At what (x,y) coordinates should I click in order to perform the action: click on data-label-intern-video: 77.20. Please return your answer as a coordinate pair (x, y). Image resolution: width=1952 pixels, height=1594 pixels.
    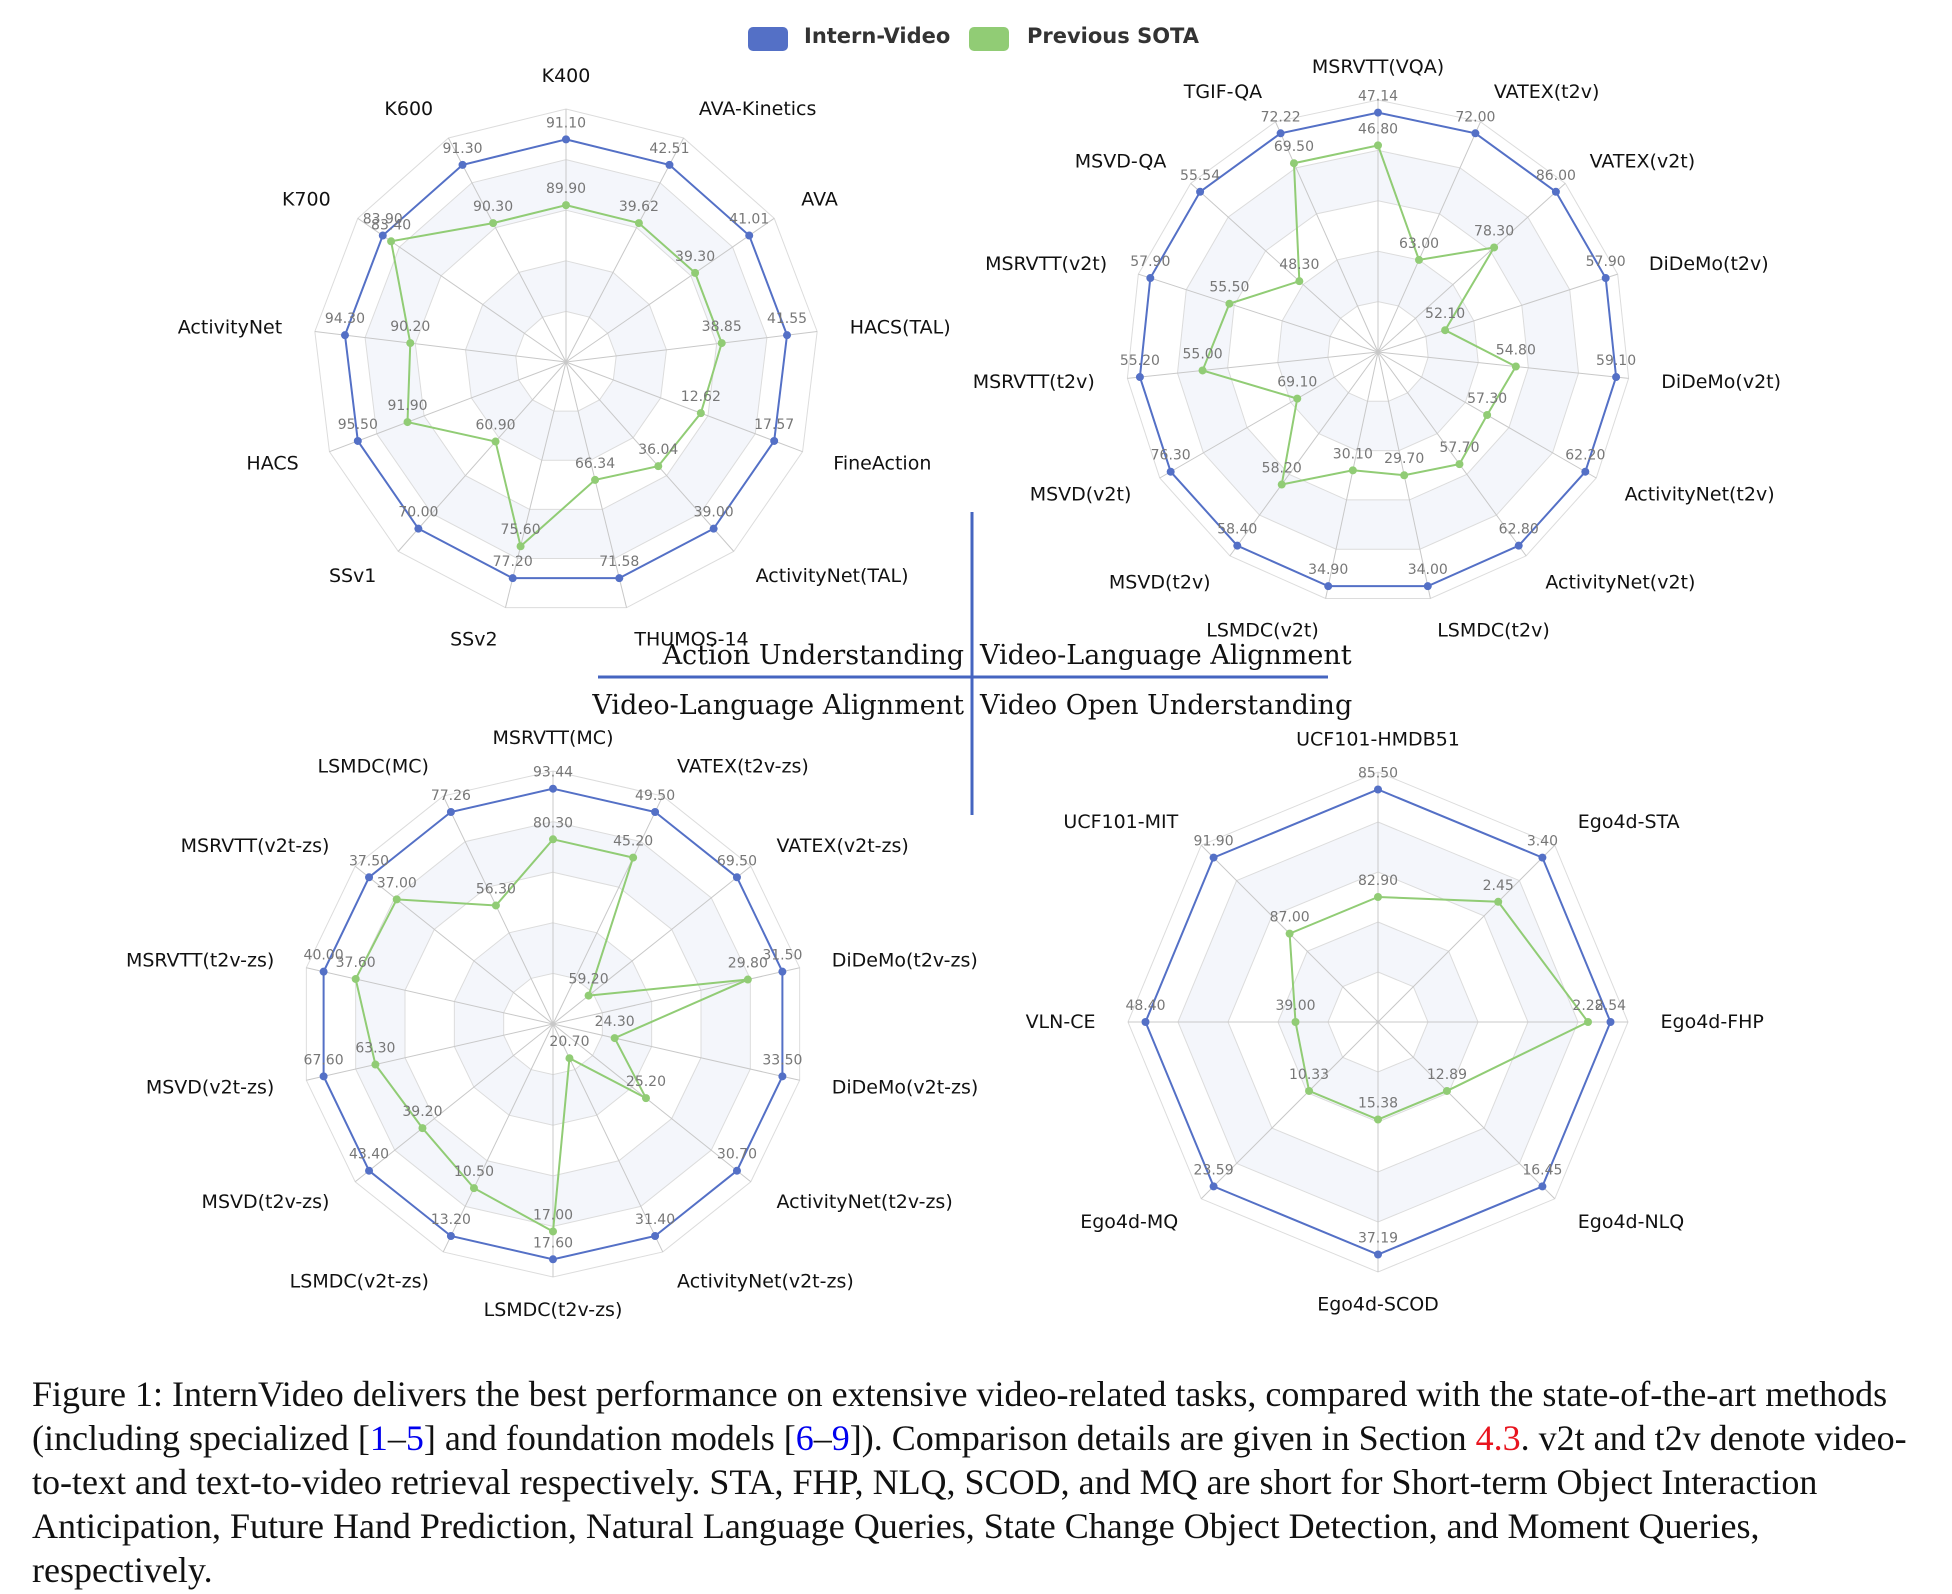
    Looking at the image, I should click on (513, 562).